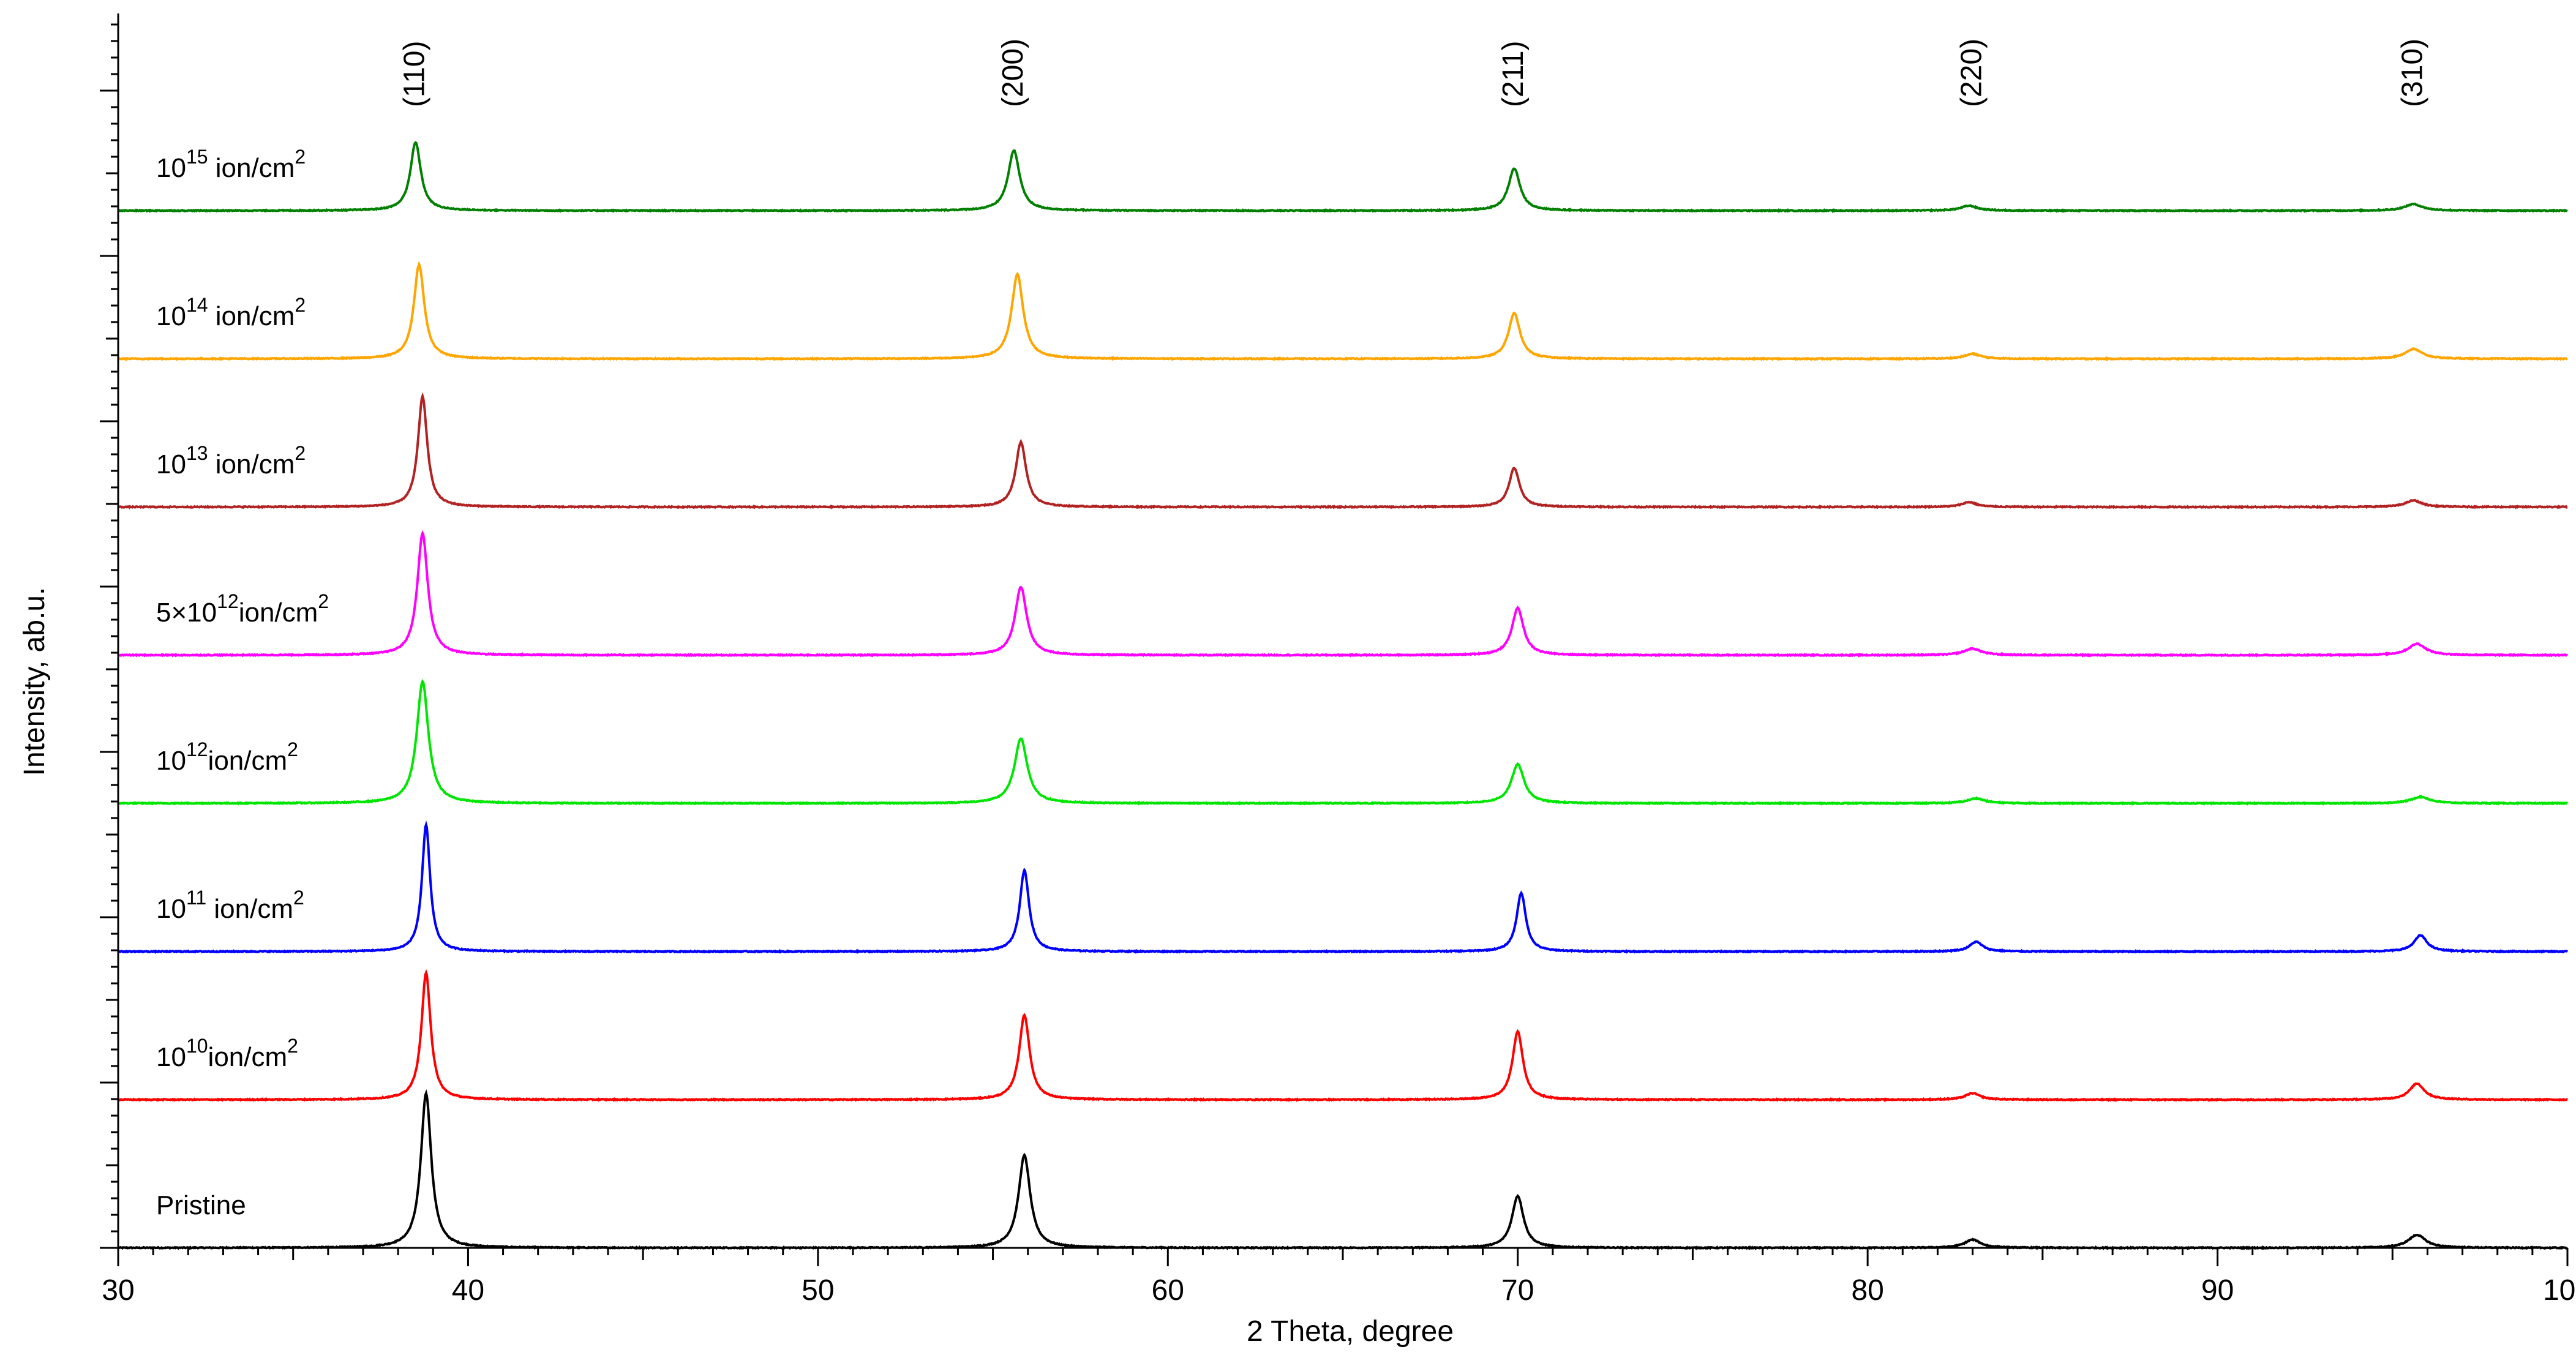 The image size is (2576, 1363). I want to click on series-label-10-13-ion-cm-2: 1013 ion/cm2, so click(231, 460).